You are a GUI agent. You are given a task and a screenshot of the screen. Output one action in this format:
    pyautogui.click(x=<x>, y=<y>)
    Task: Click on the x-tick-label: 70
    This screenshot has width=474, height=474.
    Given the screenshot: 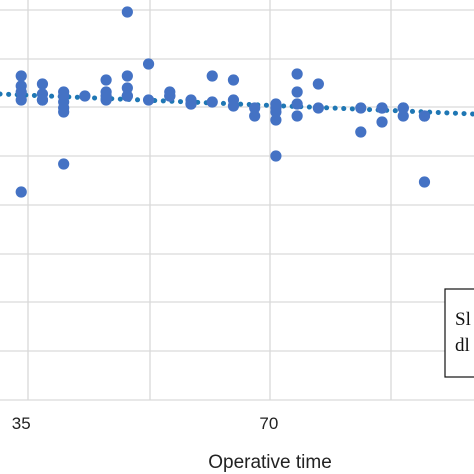 What is the action you would take?
    pyautogui.click(x=268, y=423)
    